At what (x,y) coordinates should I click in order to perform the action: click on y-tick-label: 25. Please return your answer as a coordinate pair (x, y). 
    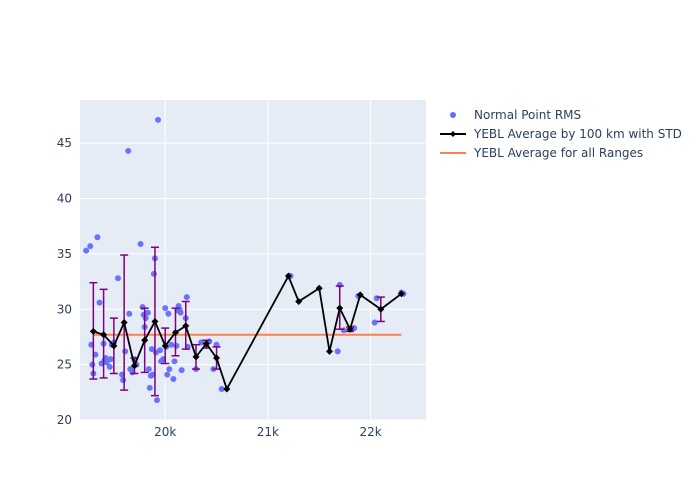
    Looking at the image, I should click on (64, 365).